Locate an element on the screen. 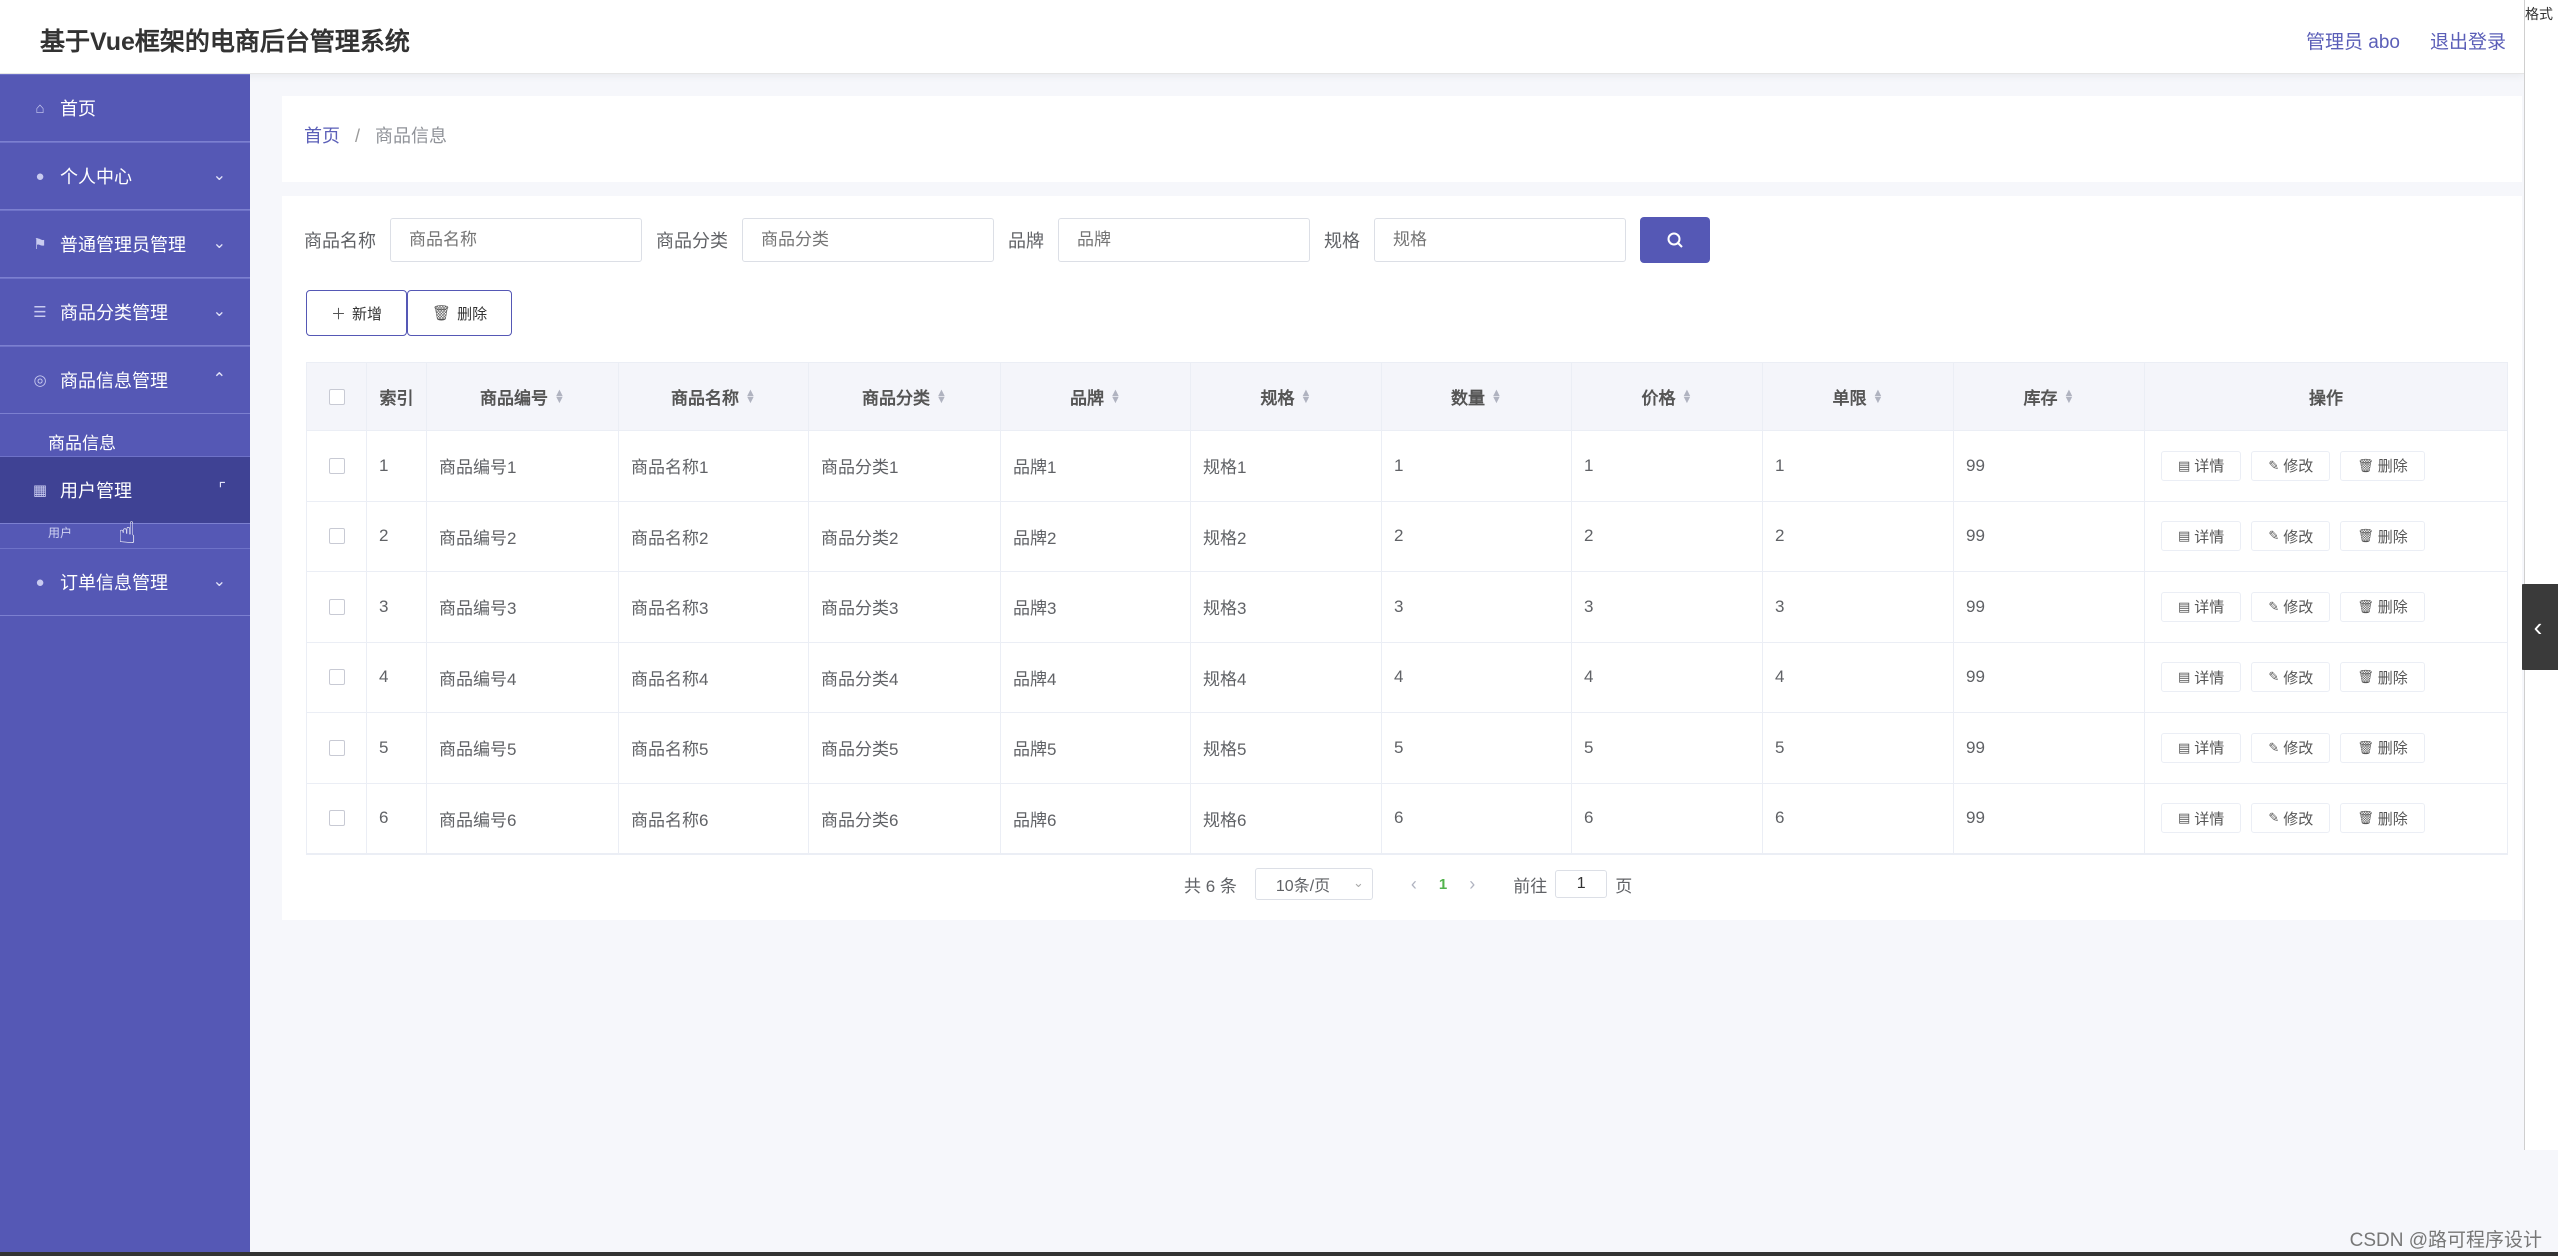 This screenshot has width=2558, height=1256. table-cell: 商品编号5 is located at coordinates (523, 748).